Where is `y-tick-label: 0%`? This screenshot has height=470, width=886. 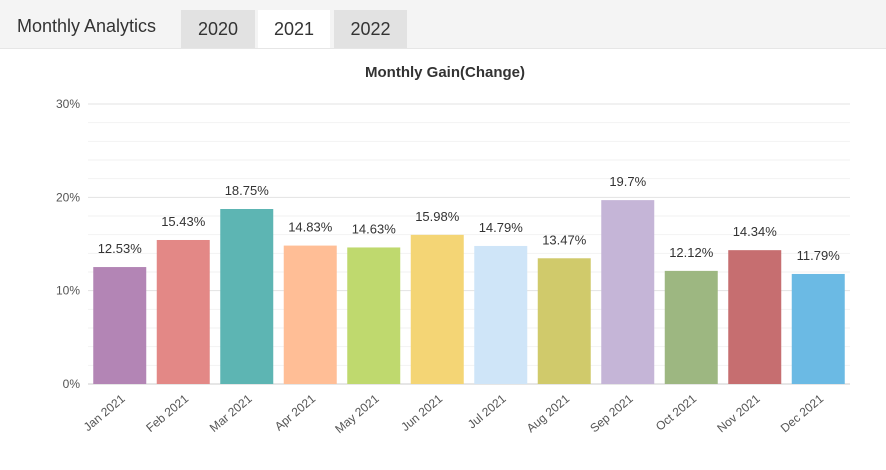 y-tick-label: 0% is located at coordinates (72, 384).